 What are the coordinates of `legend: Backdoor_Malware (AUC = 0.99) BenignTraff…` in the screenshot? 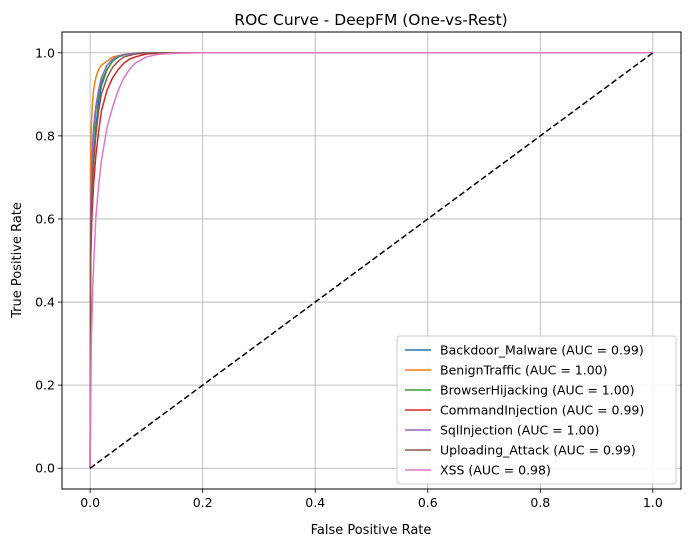 It's located at (536, 410).